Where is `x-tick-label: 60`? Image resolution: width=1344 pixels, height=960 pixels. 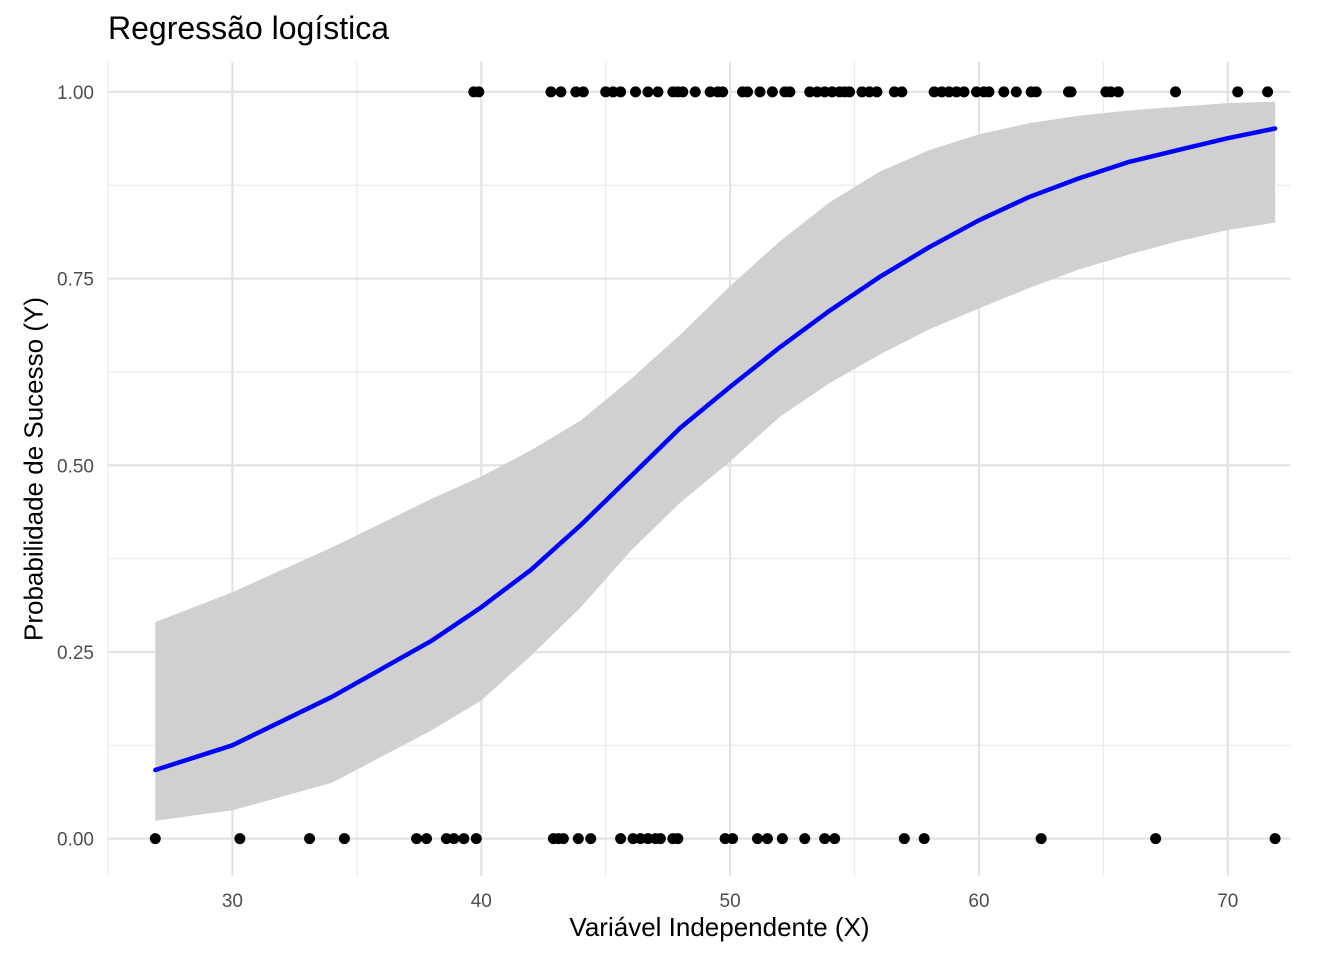
x-tick-label: 60 is located at coordinates (978, 901).